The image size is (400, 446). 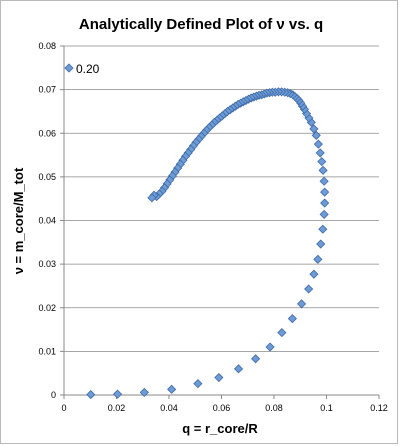 What do you see at coordinates (117, 408) in the screenshot?
I see `x-tick-label: 0.02` at bounding box center [117, 408].